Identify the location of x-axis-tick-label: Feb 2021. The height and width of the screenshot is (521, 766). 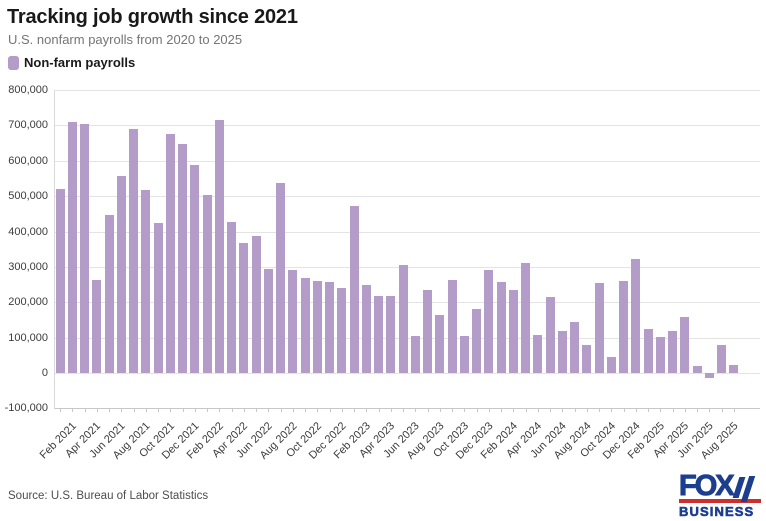
(58, 441).